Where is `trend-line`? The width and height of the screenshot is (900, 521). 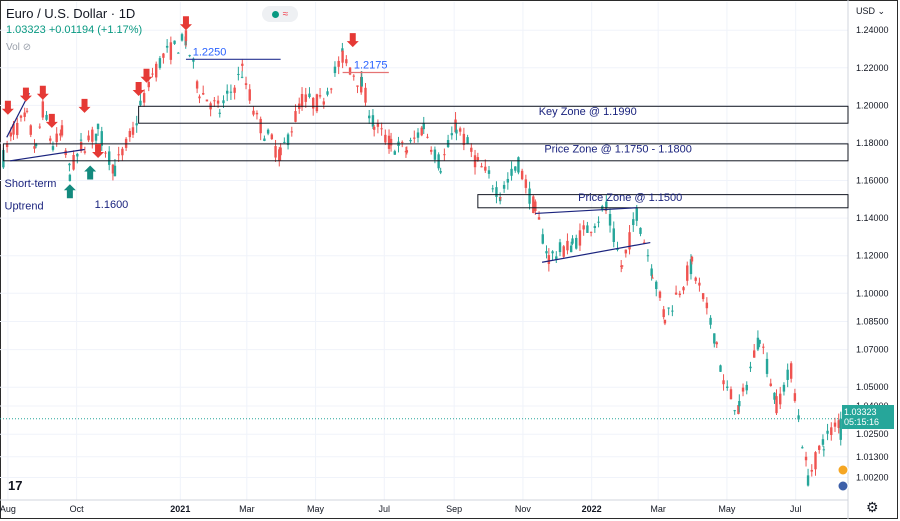 trend-line is located at coordinates (586, 211).